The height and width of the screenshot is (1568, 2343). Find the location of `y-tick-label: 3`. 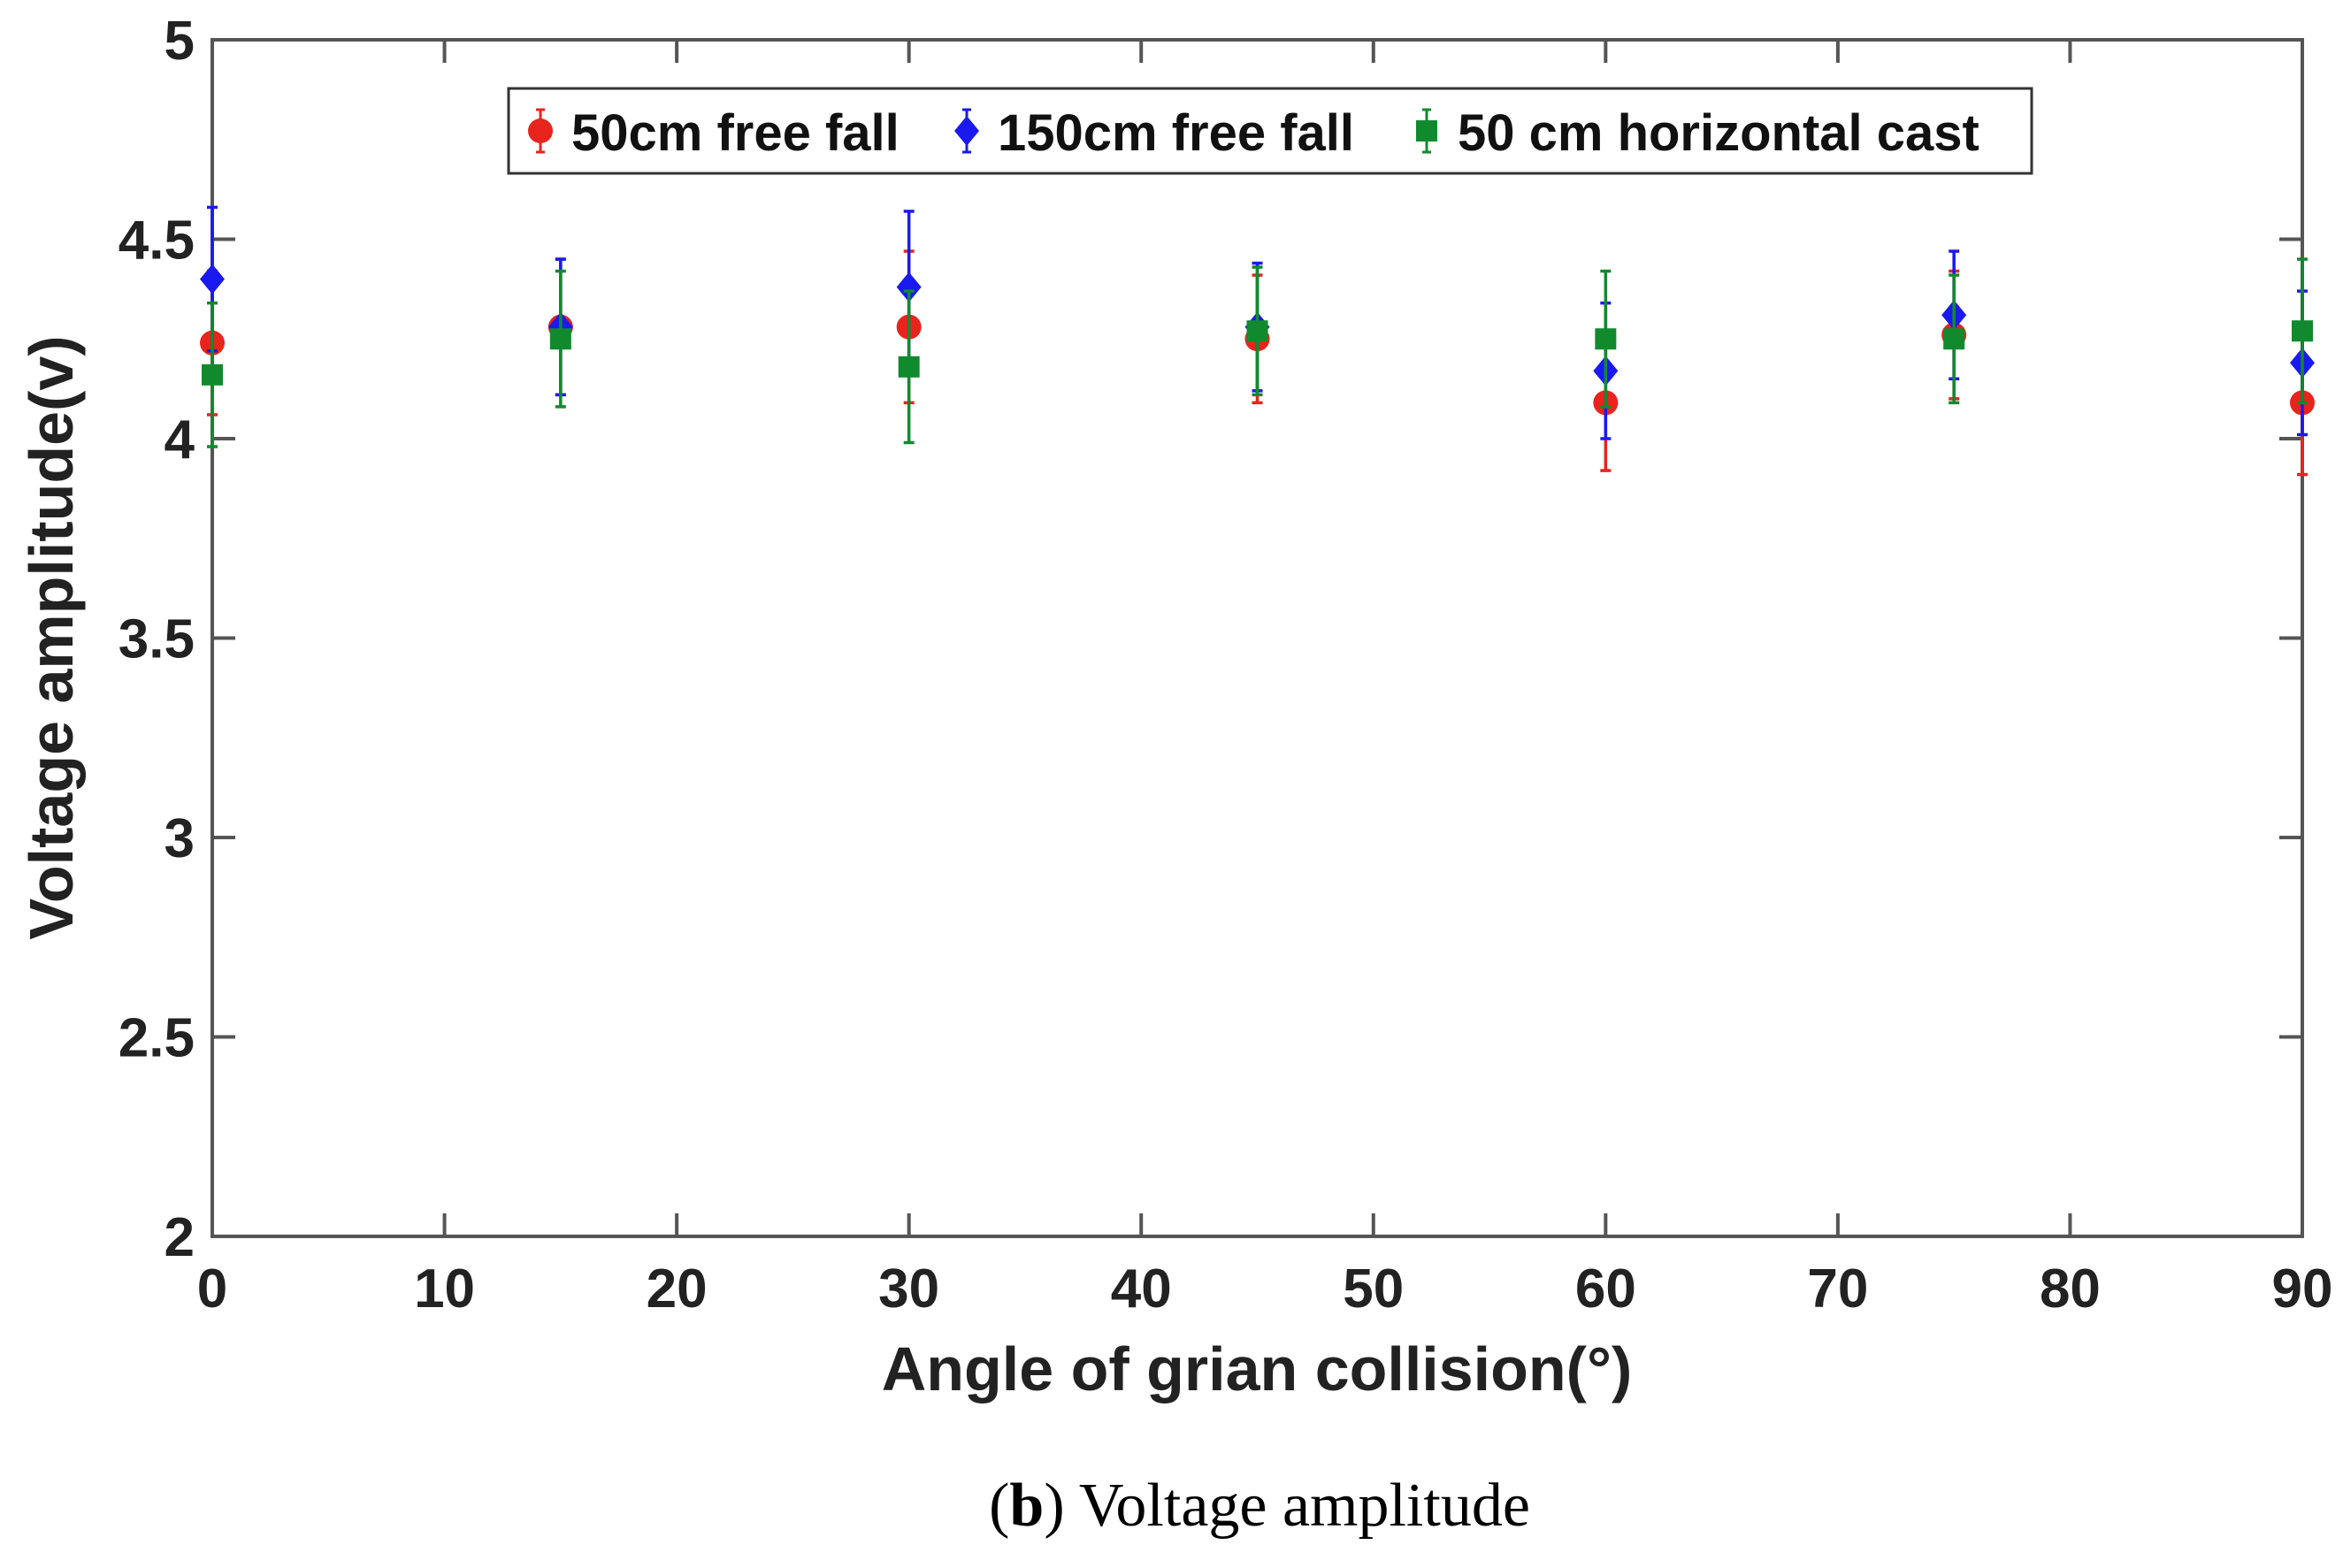

y-tick-label: 3 is located at coordinates (180, 838).